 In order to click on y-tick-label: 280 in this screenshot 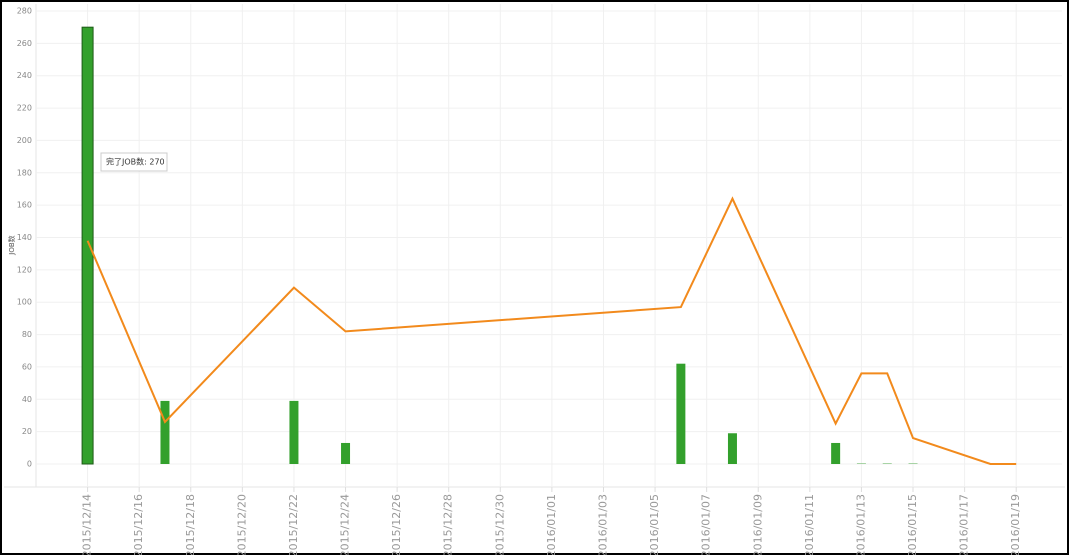, I will do `click(24, 11)`.